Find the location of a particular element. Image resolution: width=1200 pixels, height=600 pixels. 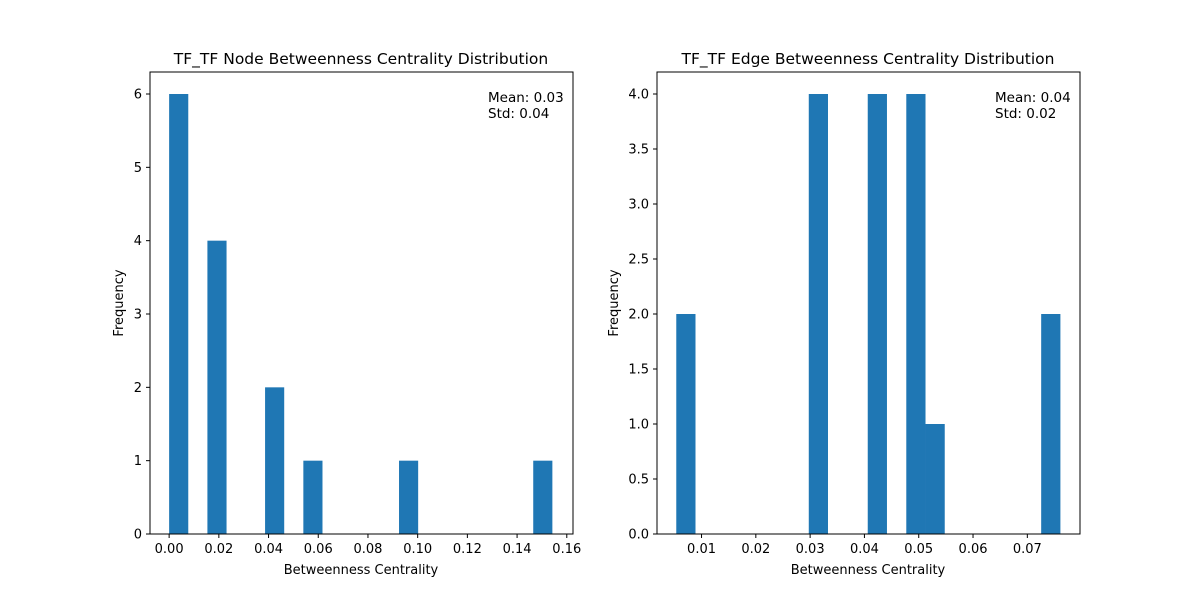

x-tick-label: 0.05 is located at coordinates (918, 549).